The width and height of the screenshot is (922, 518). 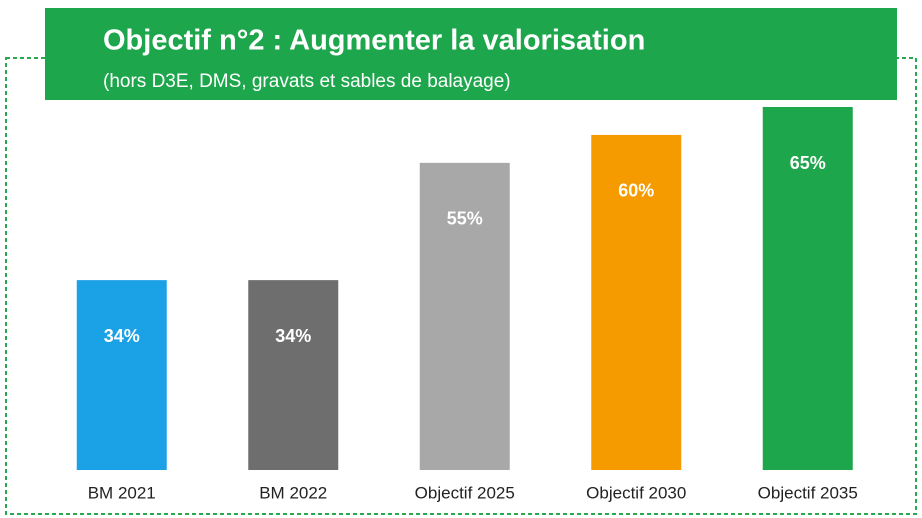 I want to click on value-label: 60%, so click(x=636, y=191).